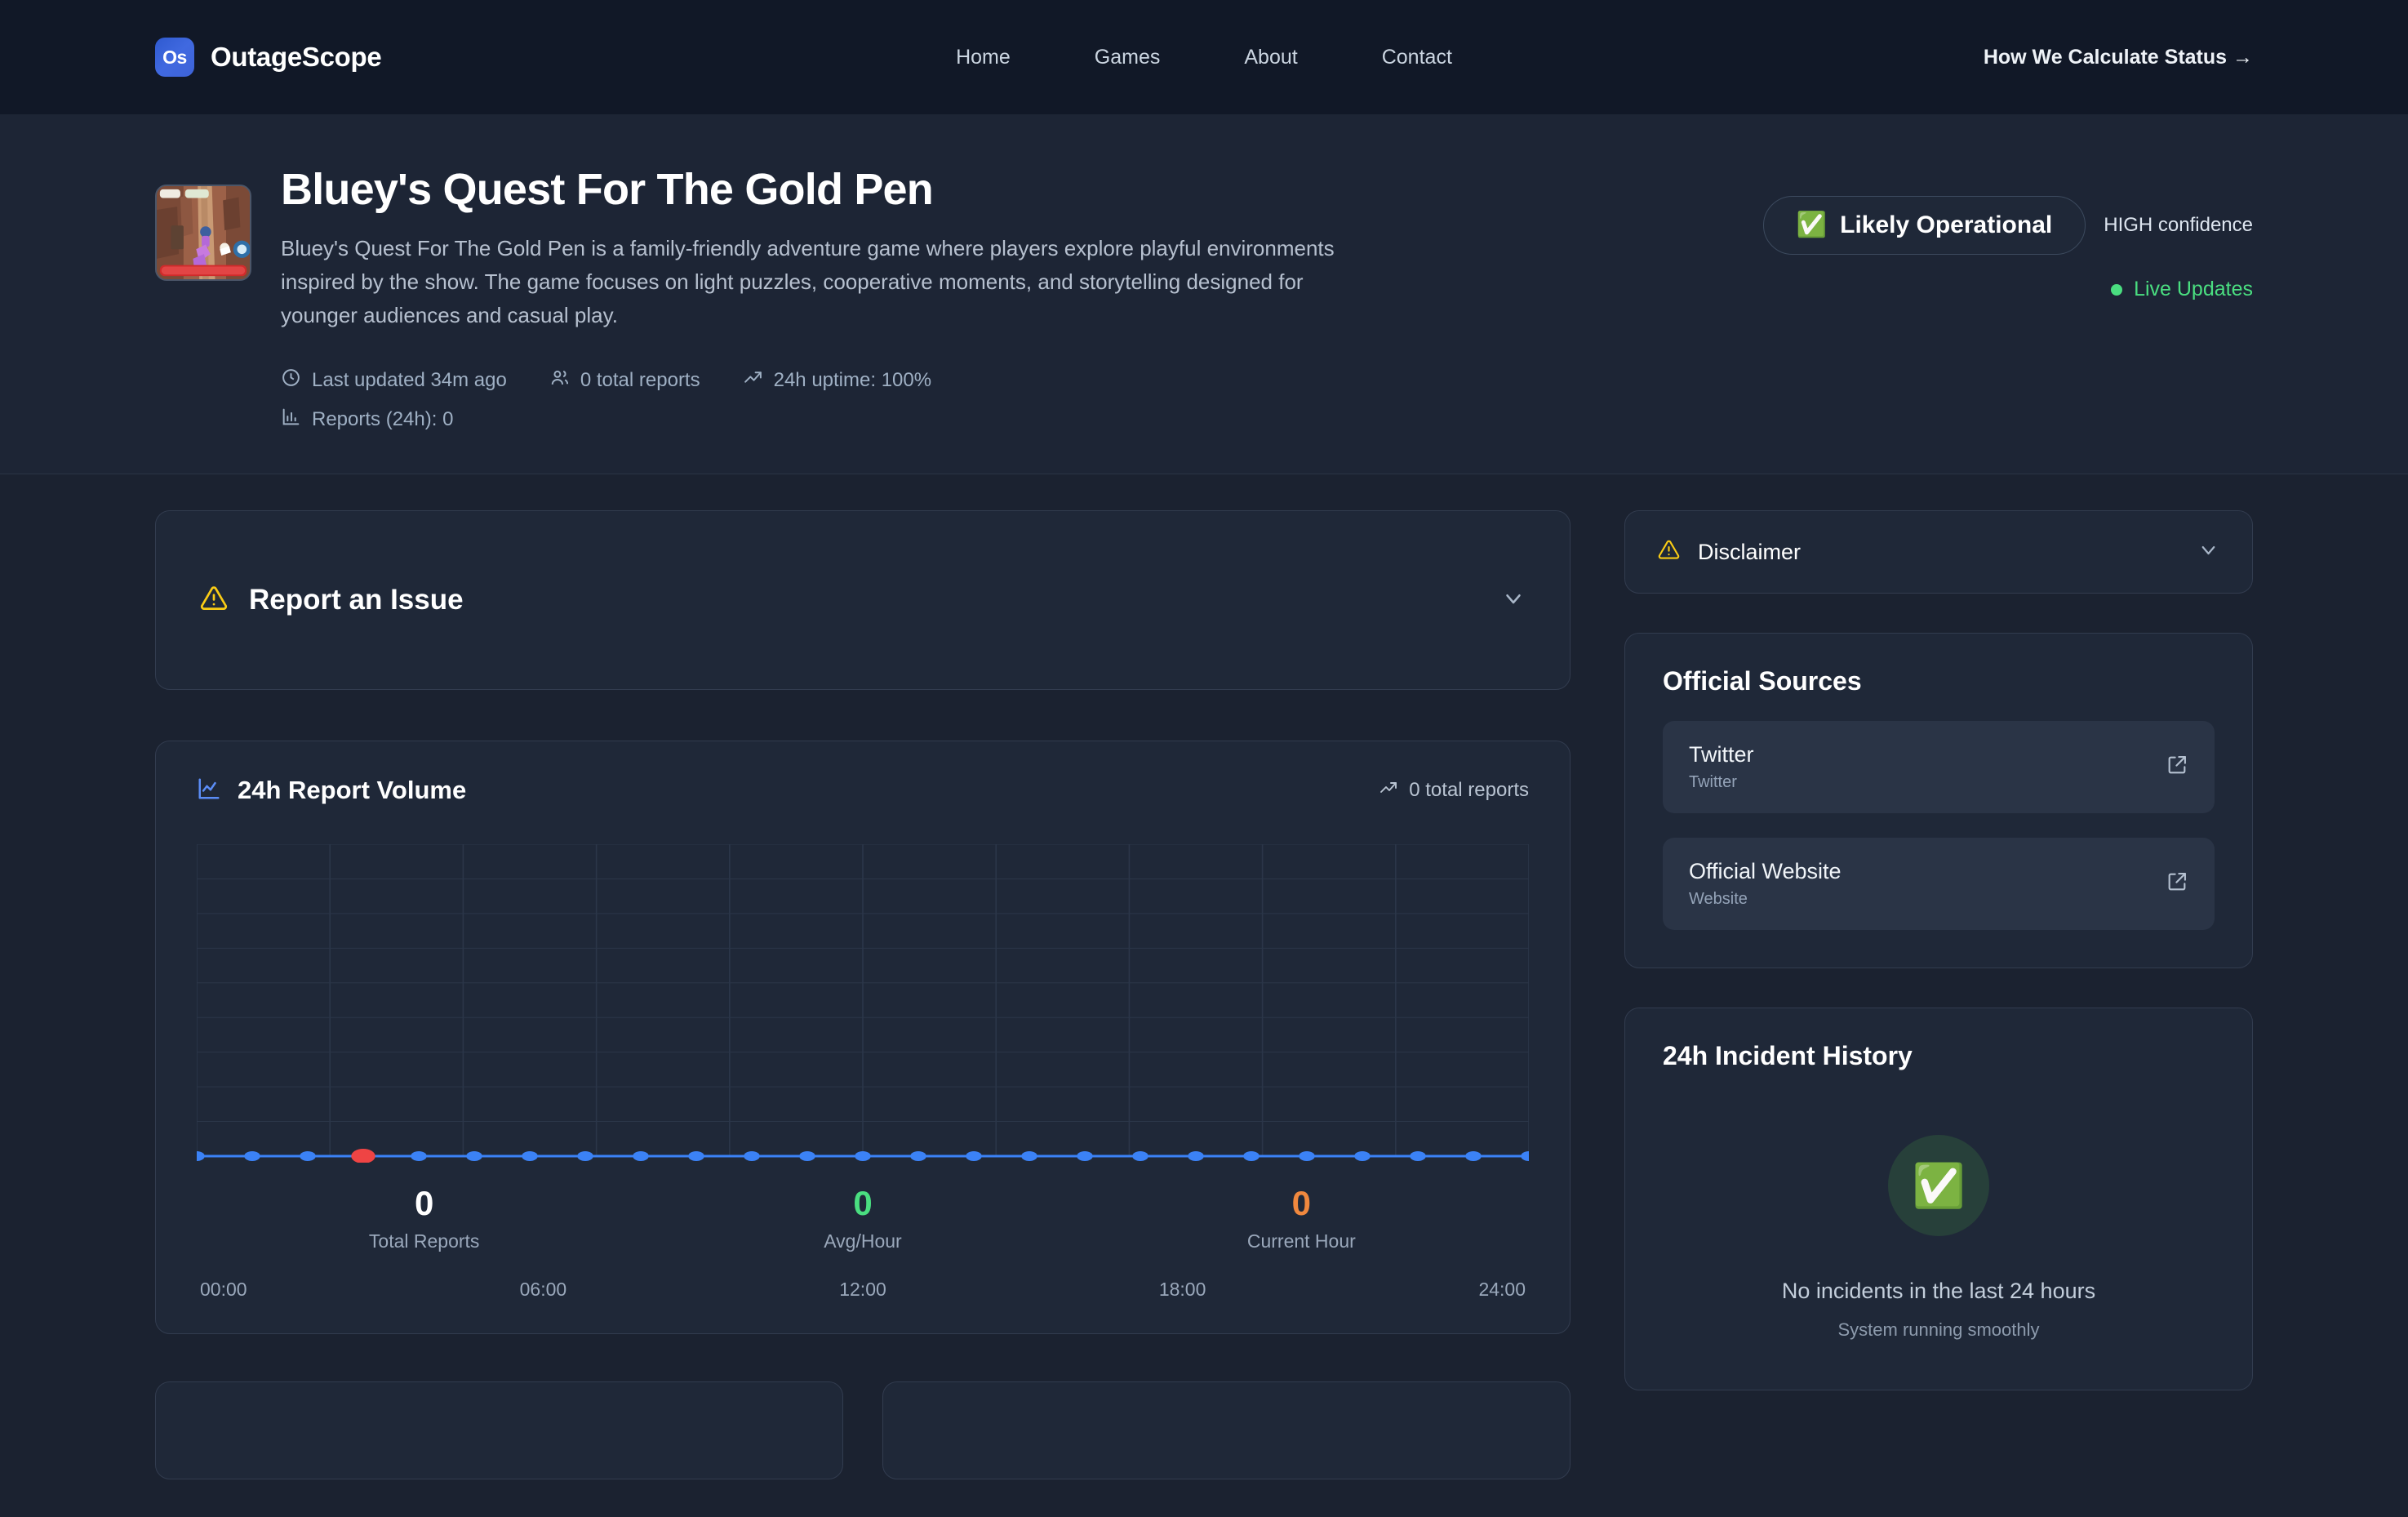 The image size is (2408, 1517). Describe the element at coordinates (1938, 1291) in the screenshot. I see `incident-history-message: No incidents in the last 24 hours` at that location.